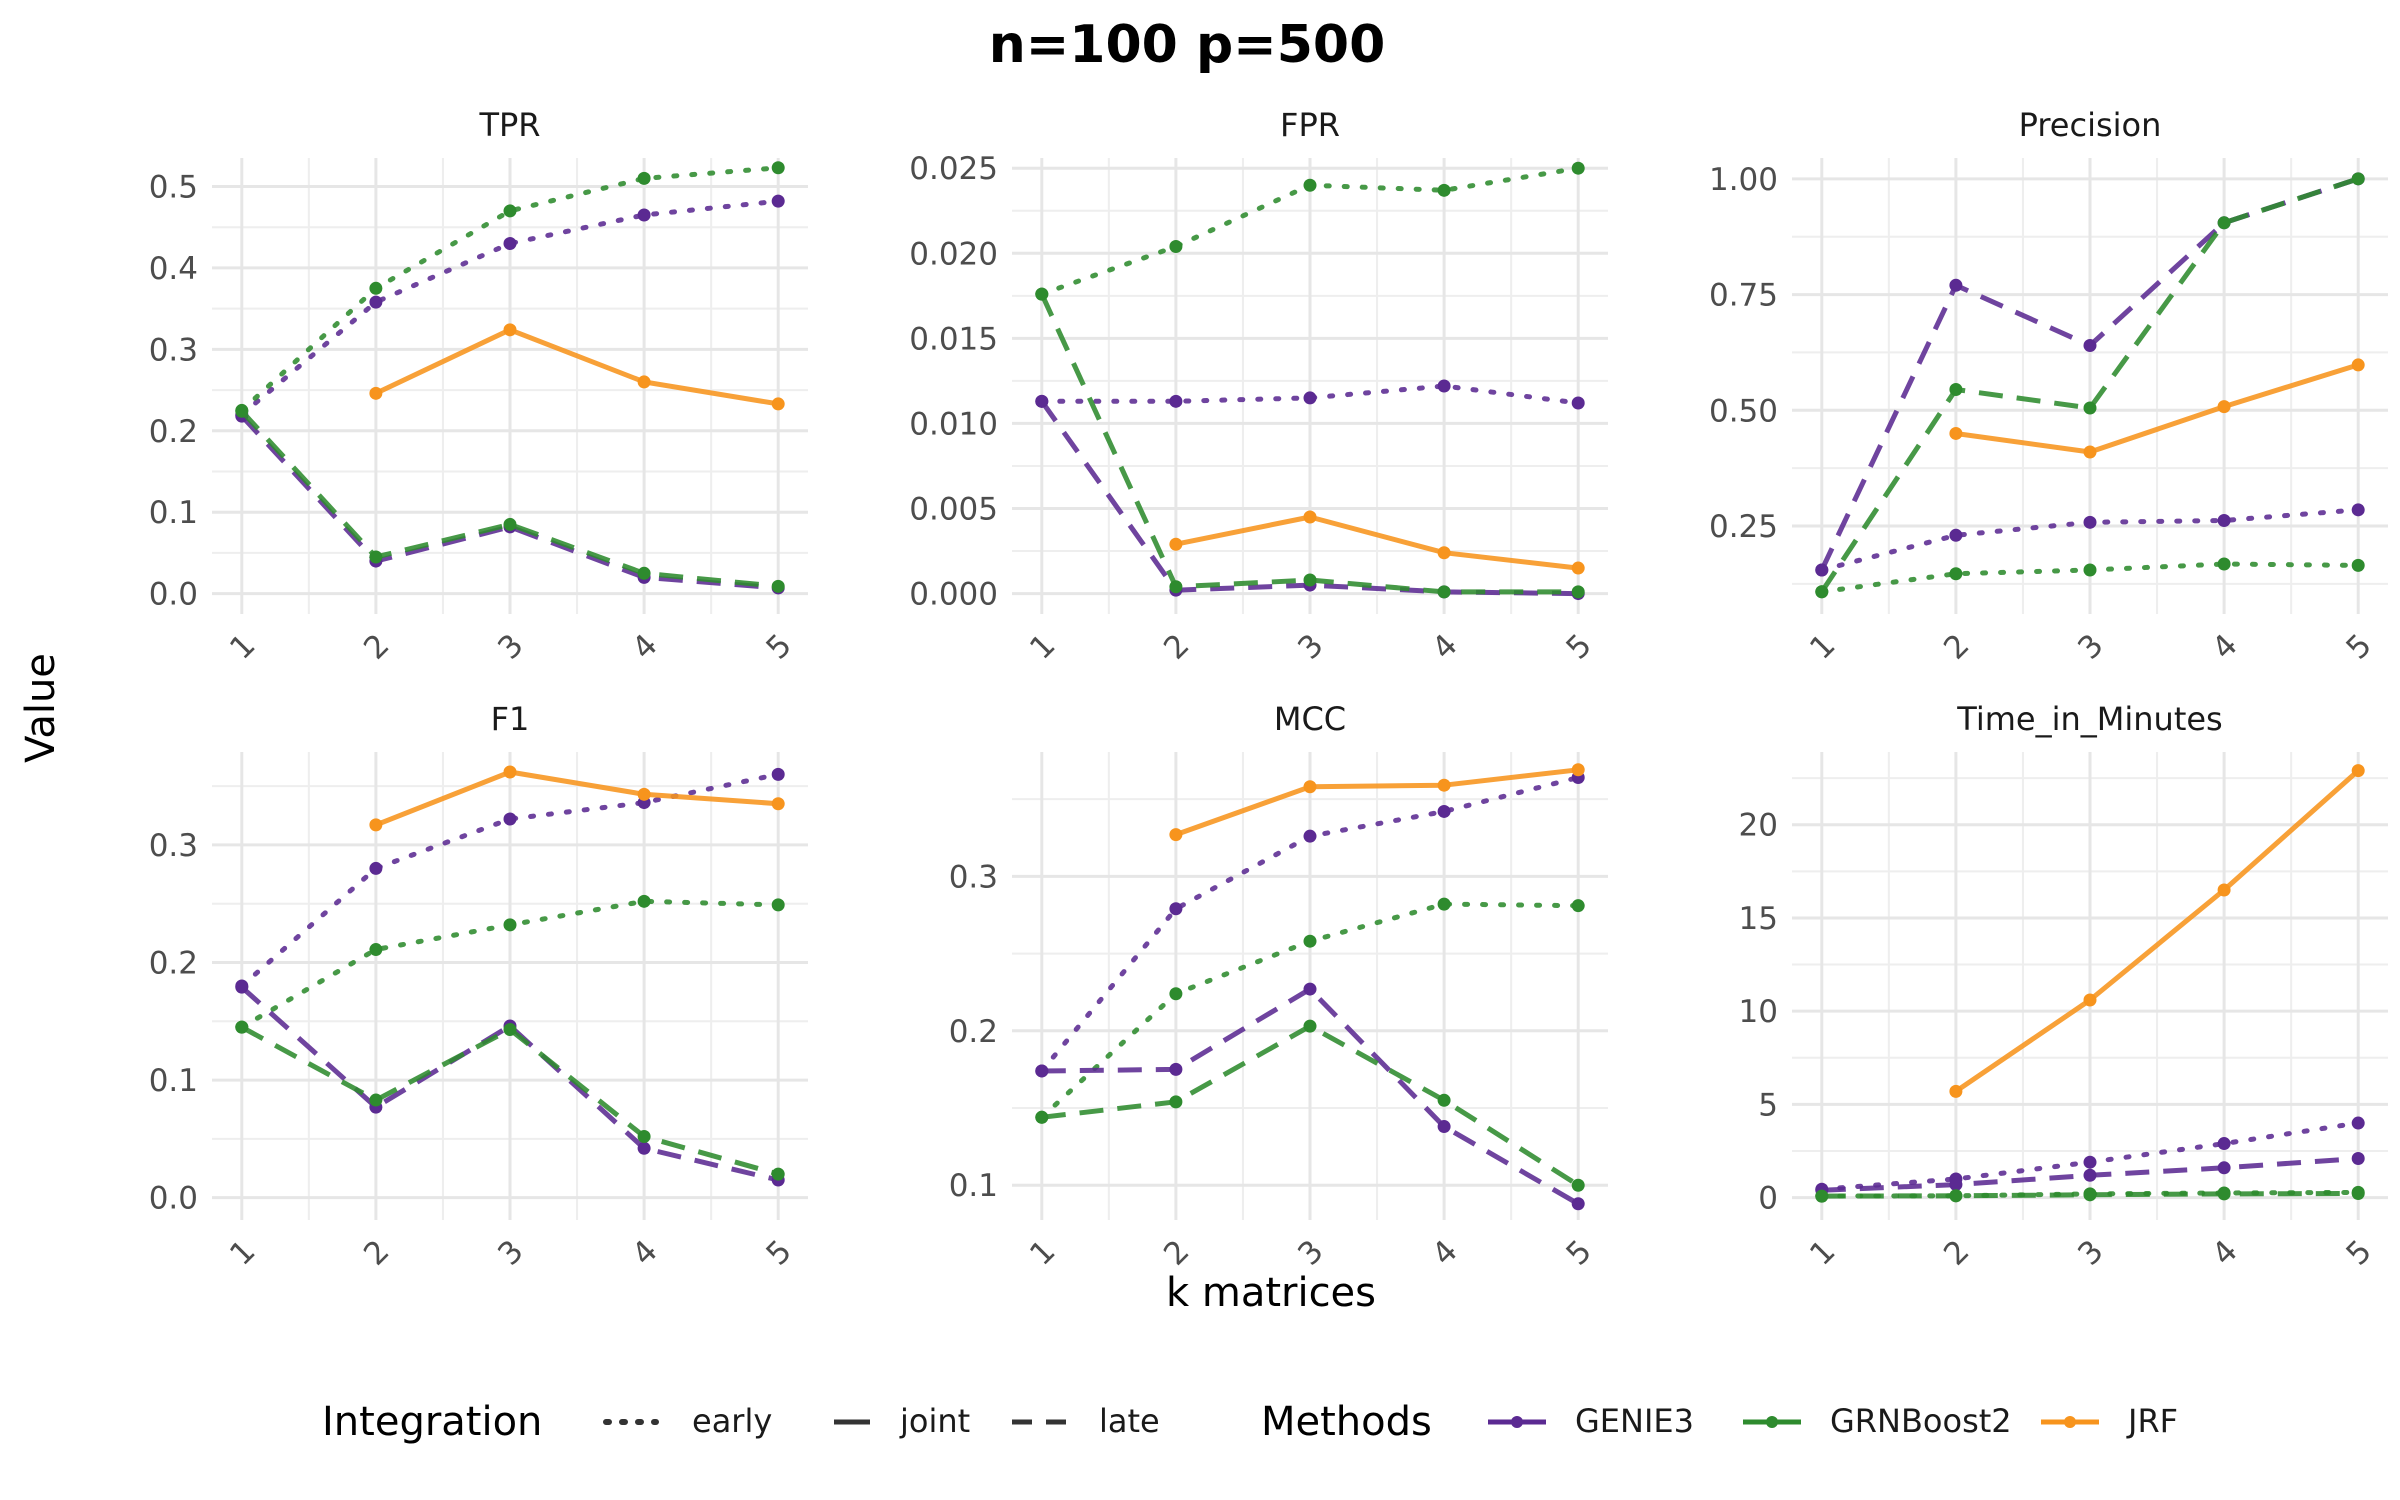  What do you see at coordinates (173, 188) in the screenshot?
I see `y-tick-label: 0.5` at bounding box center [173, 188].